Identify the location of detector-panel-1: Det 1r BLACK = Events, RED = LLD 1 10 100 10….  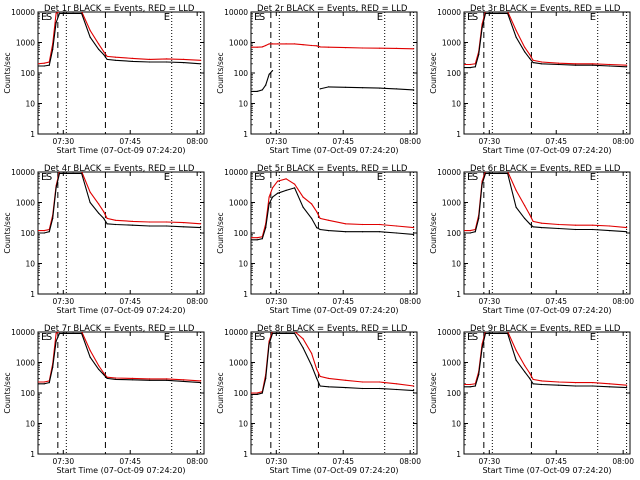
(105, 79).